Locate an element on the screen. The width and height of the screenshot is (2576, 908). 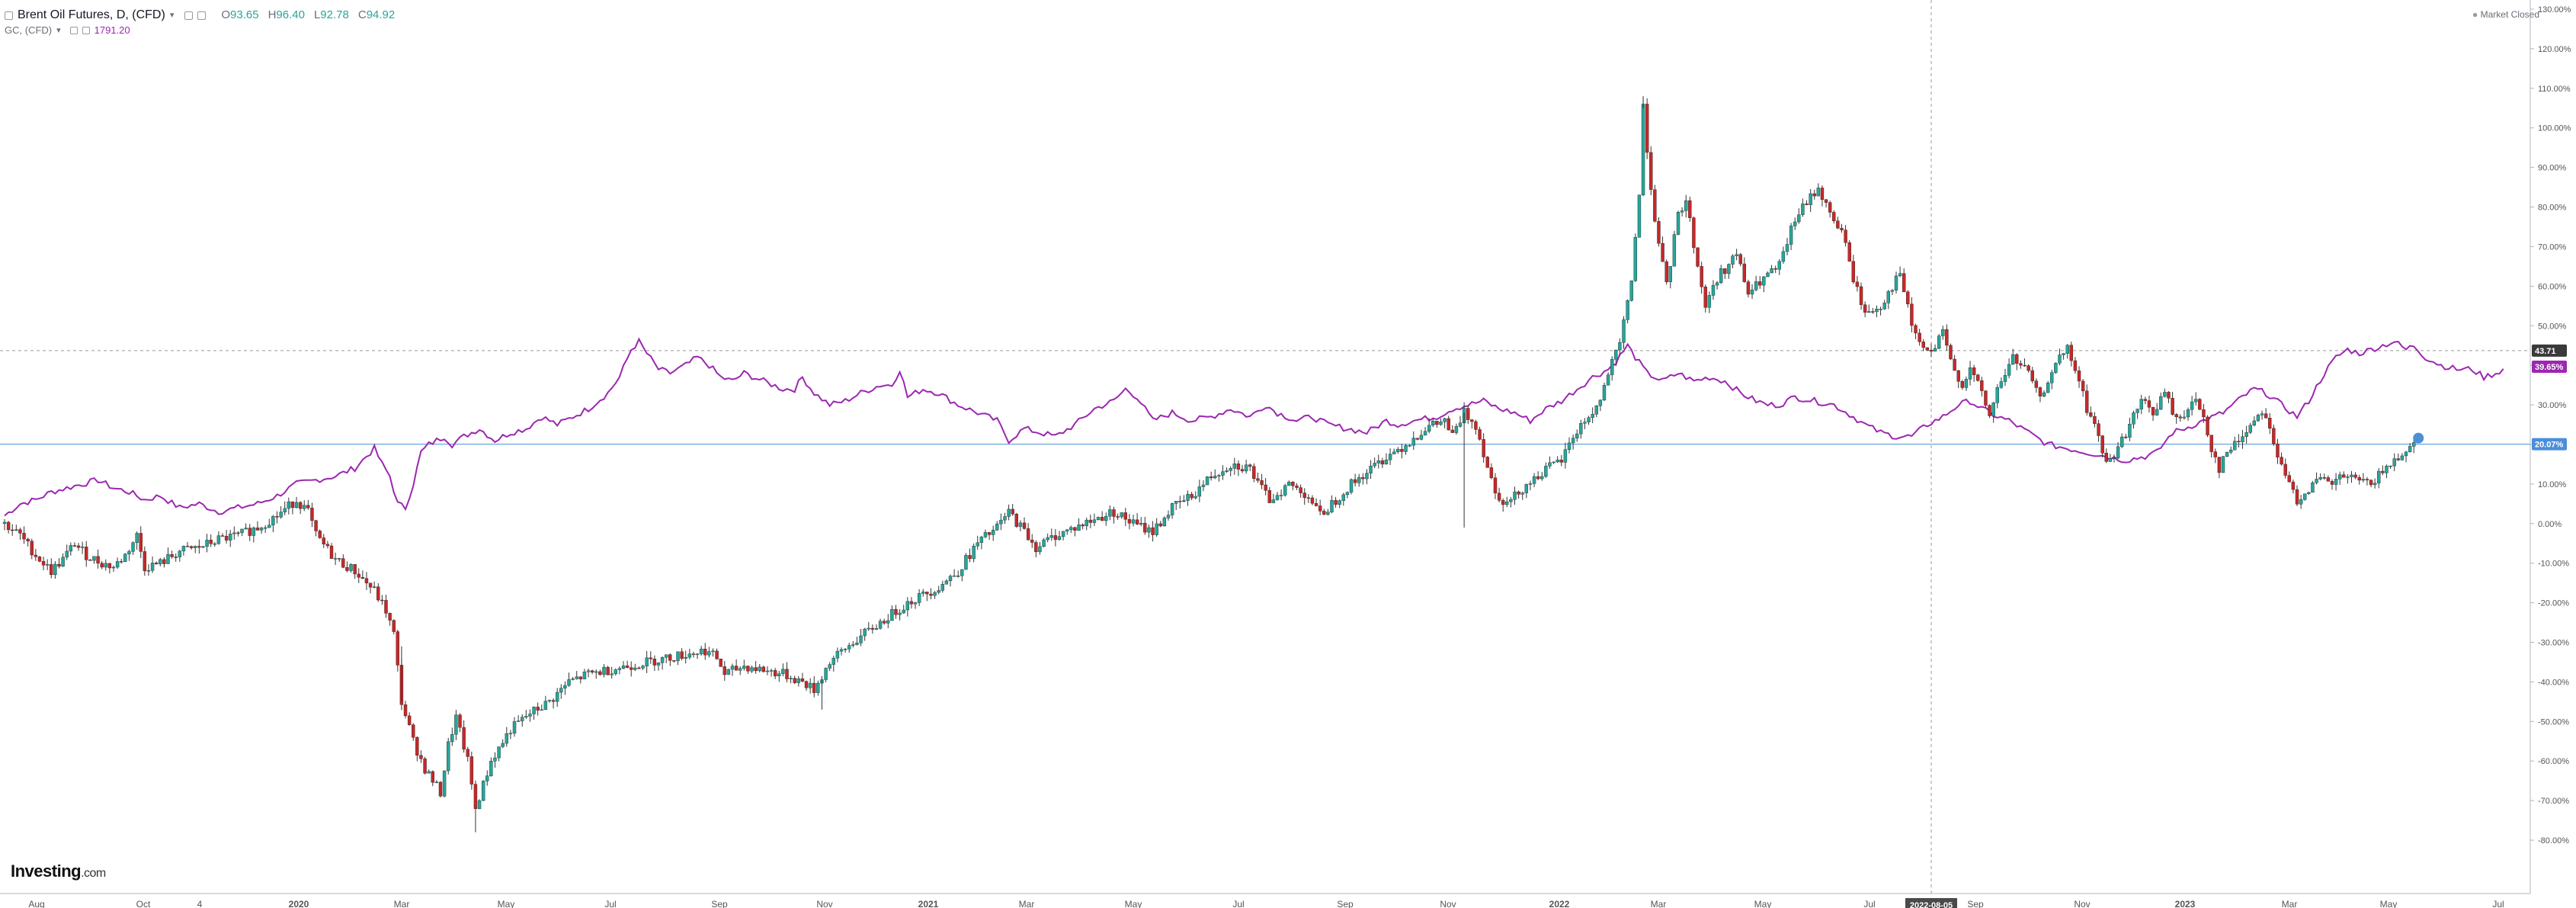
symbol-title: Brent Oil Futures, D, (CFD) is located at coordinates (91, 14).